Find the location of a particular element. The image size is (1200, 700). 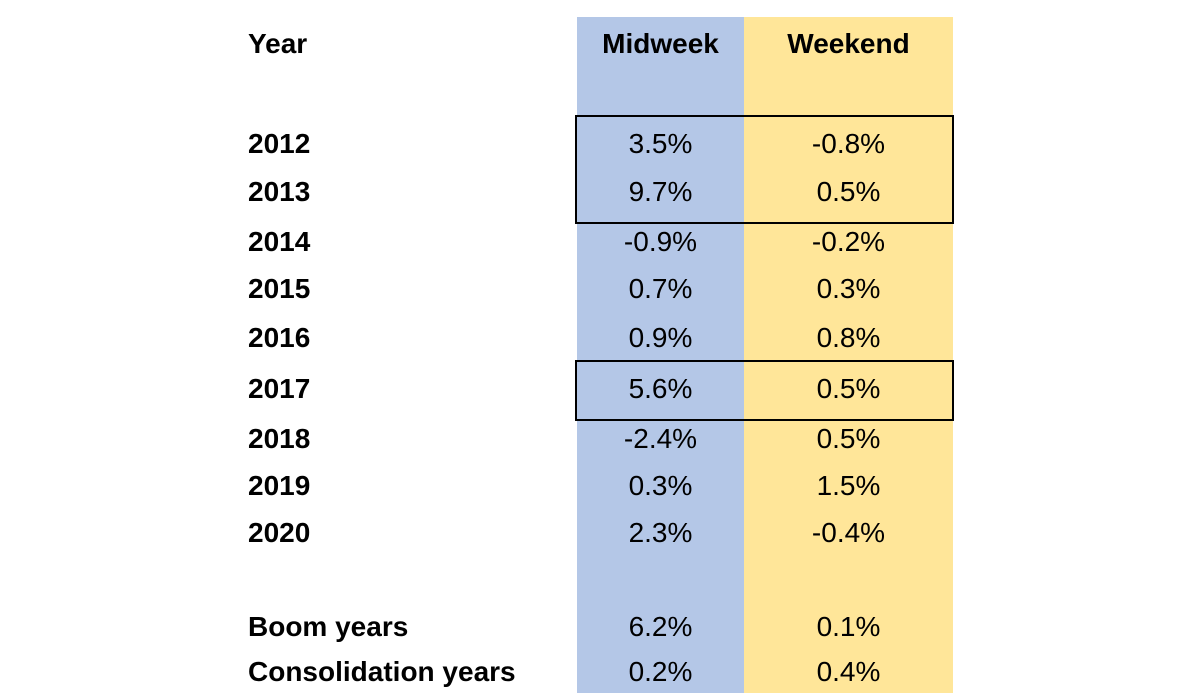

weekend-value: 0.1% is located at coordinates (848, 626).